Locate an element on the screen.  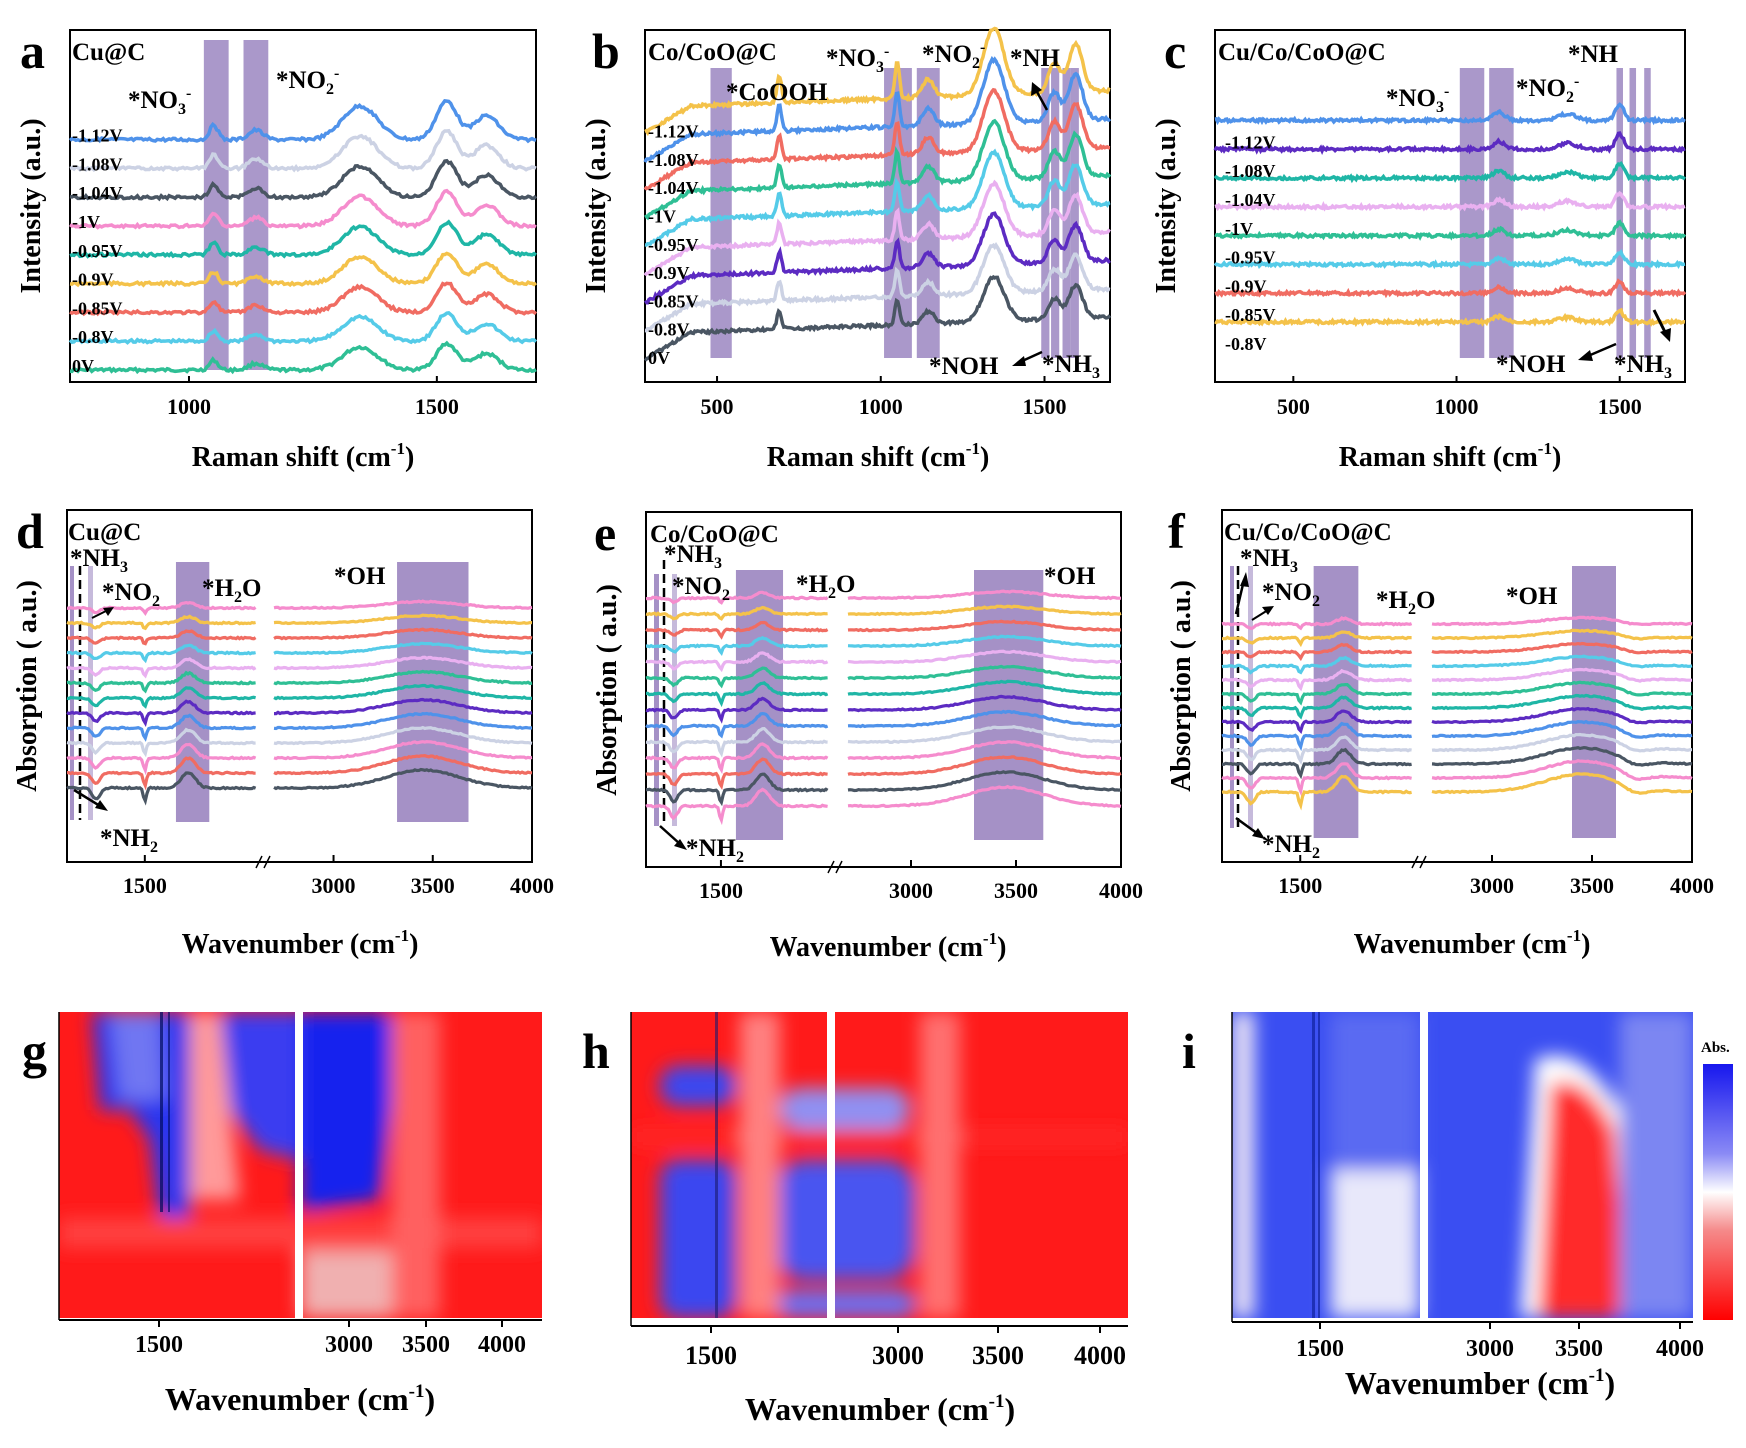
panel-b-trace--1.08V is located at coordinates (877, 109).